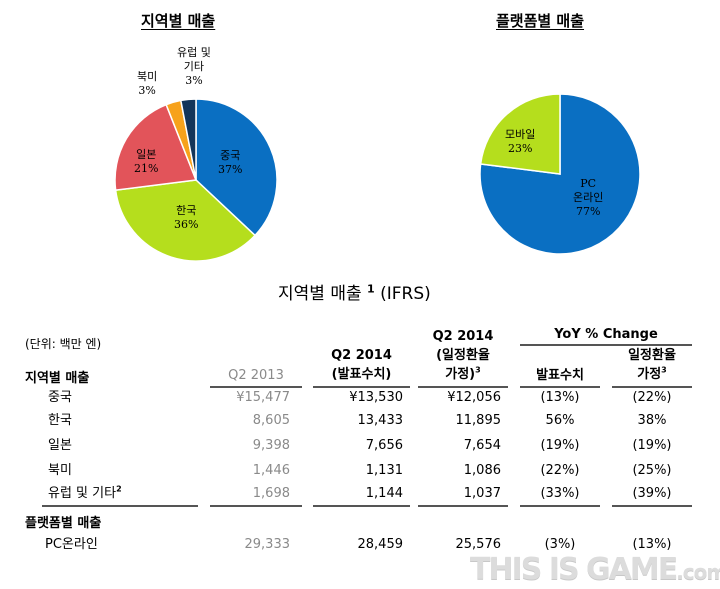 This screenshot has width=720, height=589. What do you see at coordinates (230, 155) in the screenshot?
I see `pie-label-china-name: 중국` at bounding box center [230, 155].